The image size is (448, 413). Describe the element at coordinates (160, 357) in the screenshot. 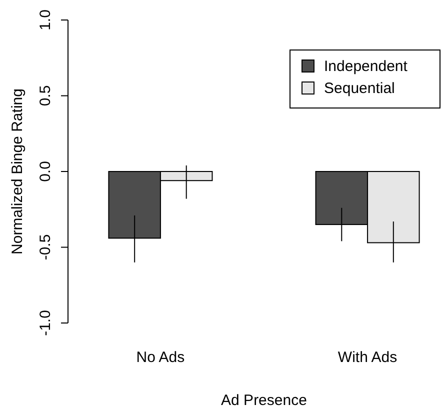

I see `x-tick-label: No Ads` at that location.